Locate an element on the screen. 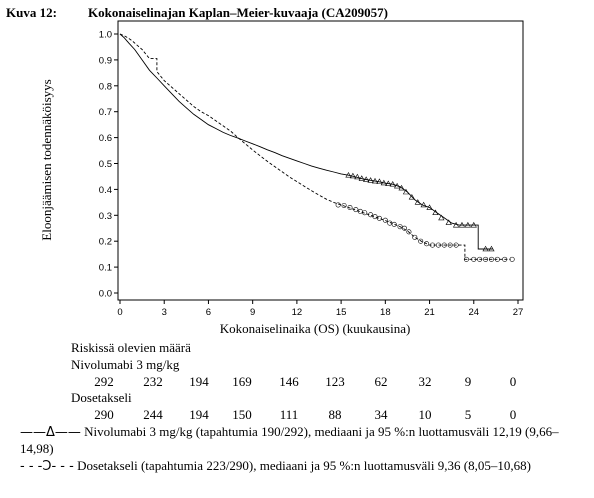 The image size is (594, 498). y-tick-label: 0.7 is located at coordinates (105, 112).